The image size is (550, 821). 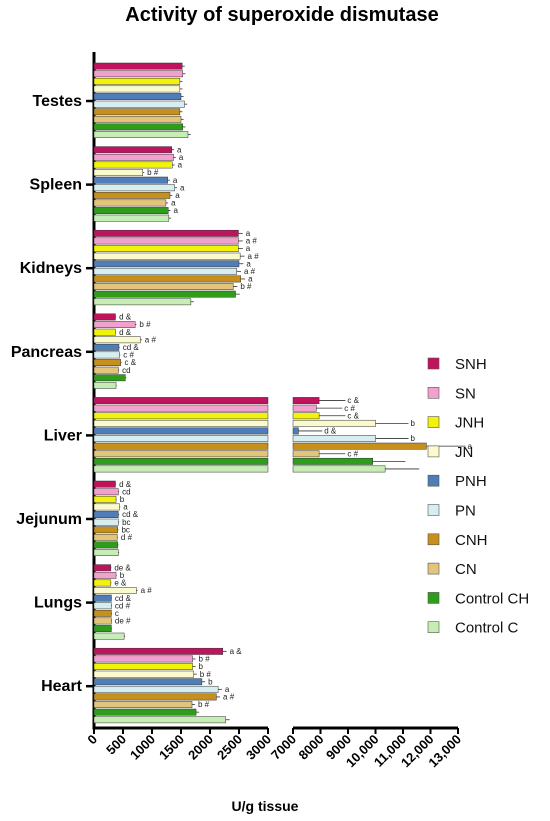 What do you see at coordinates (116, 745) in the screenshot?
I see `x-tick-label: 500` at bounding box center [116, 745].